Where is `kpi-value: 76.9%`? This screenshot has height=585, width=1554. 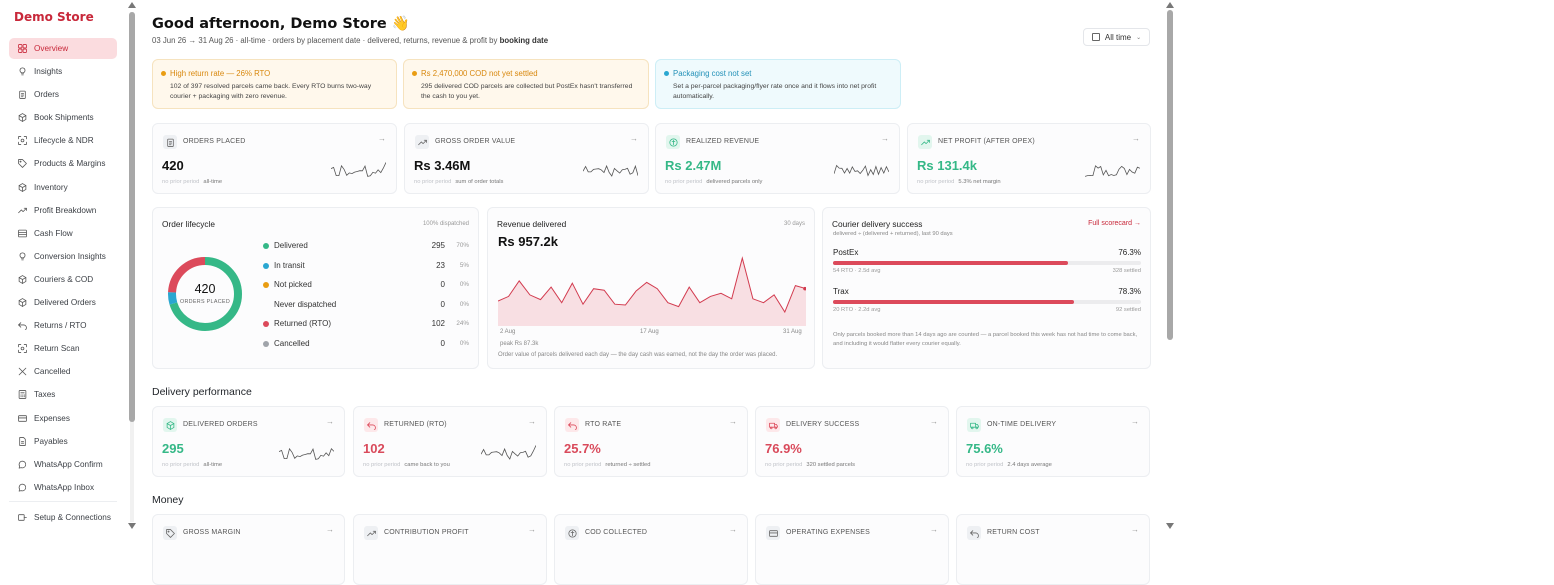
kpi-value: 76.9% is located at coordinates (783, 448).